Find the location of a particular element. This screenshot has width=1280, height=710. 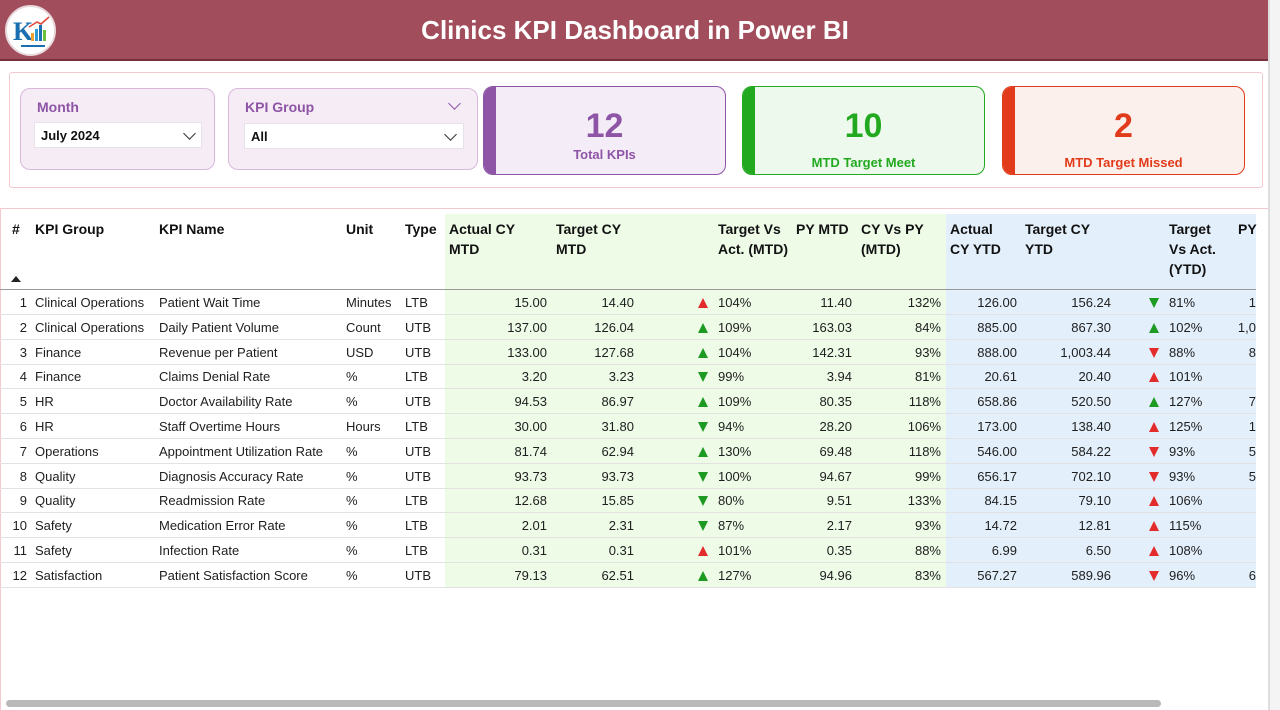

cell-tva-mtd: 130% is located at coordinates (735, 451).